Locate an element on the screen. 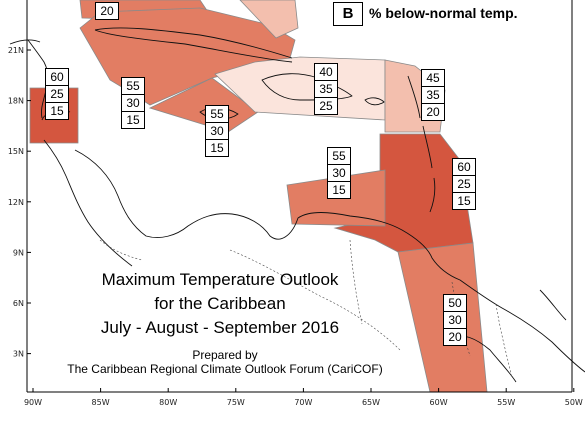 The width and height of the screenshot is (585, 423). prob-value: 50 is located at coordinates (455, 303).